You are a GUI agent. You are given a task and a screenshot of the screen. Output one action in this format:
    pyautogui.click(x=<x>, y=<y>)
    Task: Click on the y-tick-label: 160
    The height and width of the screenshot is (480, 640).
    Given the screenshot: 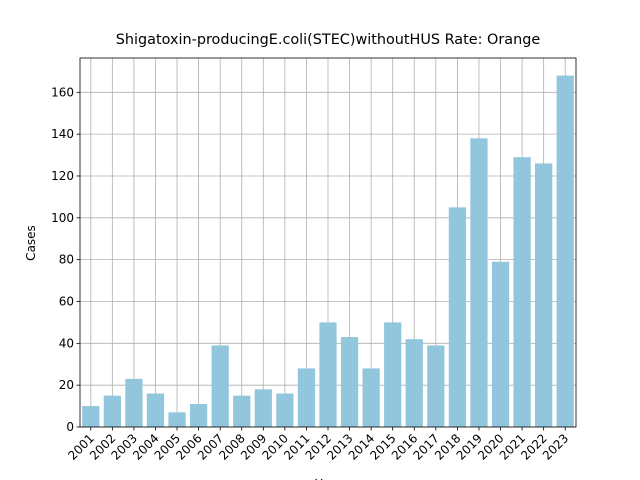 What is the action you would take?
    pyautogui.click(x=62, y=92)
    